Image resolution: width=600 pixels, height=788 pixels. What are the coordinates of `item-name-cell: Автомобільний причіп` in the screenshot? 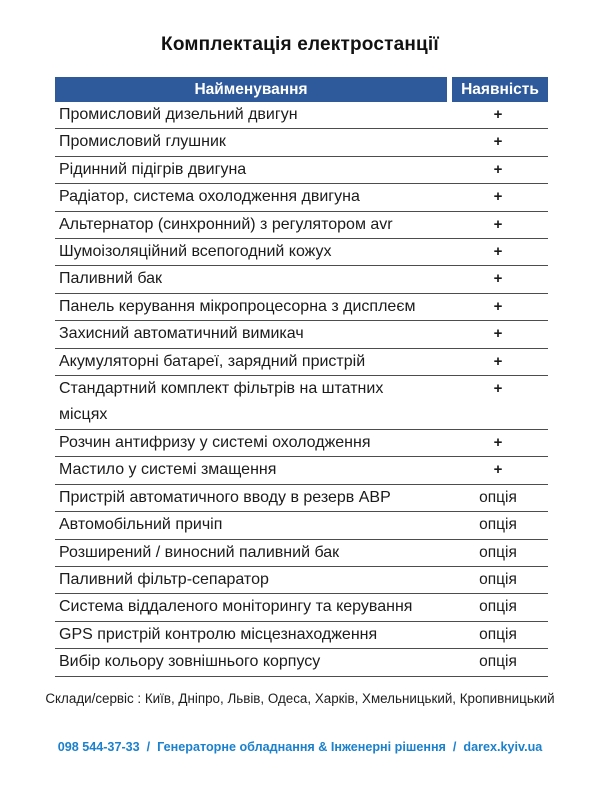 It's located at (141, 525).